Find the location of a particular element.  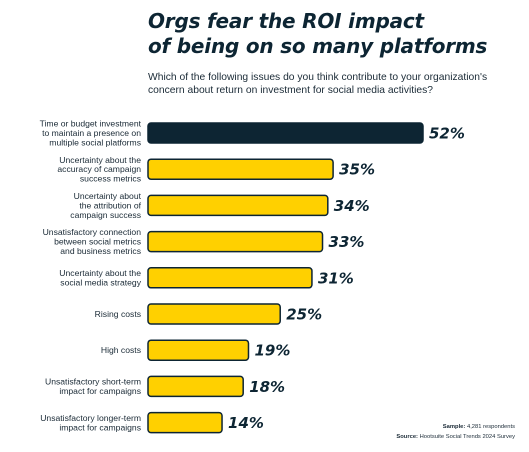

chart-title-line-1: Orgs fear the ROI impact is located at coordinates (286, 21).